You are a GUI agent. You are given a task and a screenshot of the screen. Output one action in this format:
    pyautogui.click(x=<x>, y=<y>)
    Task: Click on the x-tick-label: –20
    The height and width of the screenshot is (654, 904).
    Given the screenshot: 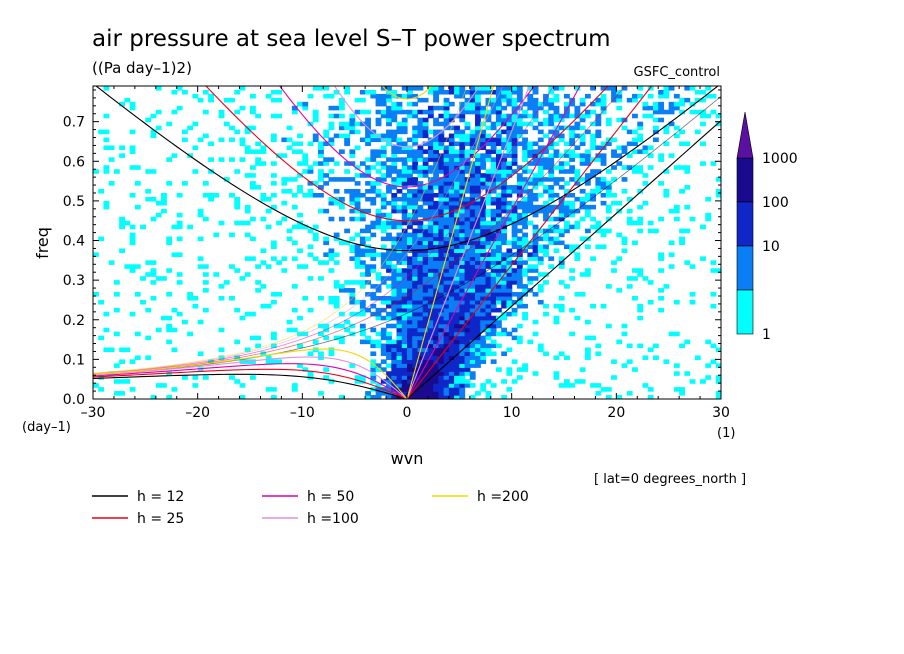 What is the action you would take?
    pyautogui.click(x=197, y=413)
    